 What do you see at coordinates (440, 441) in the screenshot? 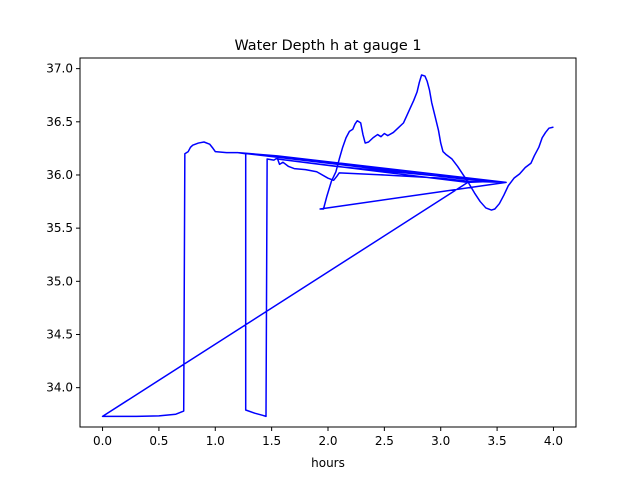
I see `x-tick-label: 3.0` at bounding box center [440, 441].